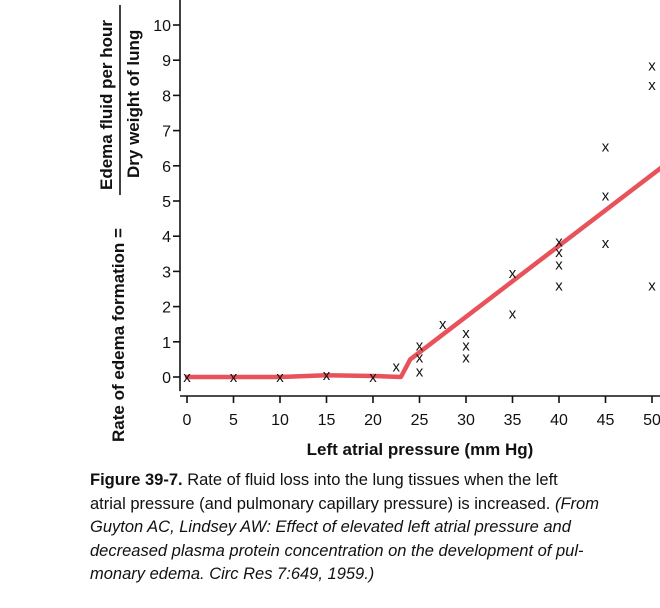  What do you see at coordinates (136, 480) in the screenshot?
I see `caption-figure-label: Figure 39-7.` at bounding box center [136, 480].